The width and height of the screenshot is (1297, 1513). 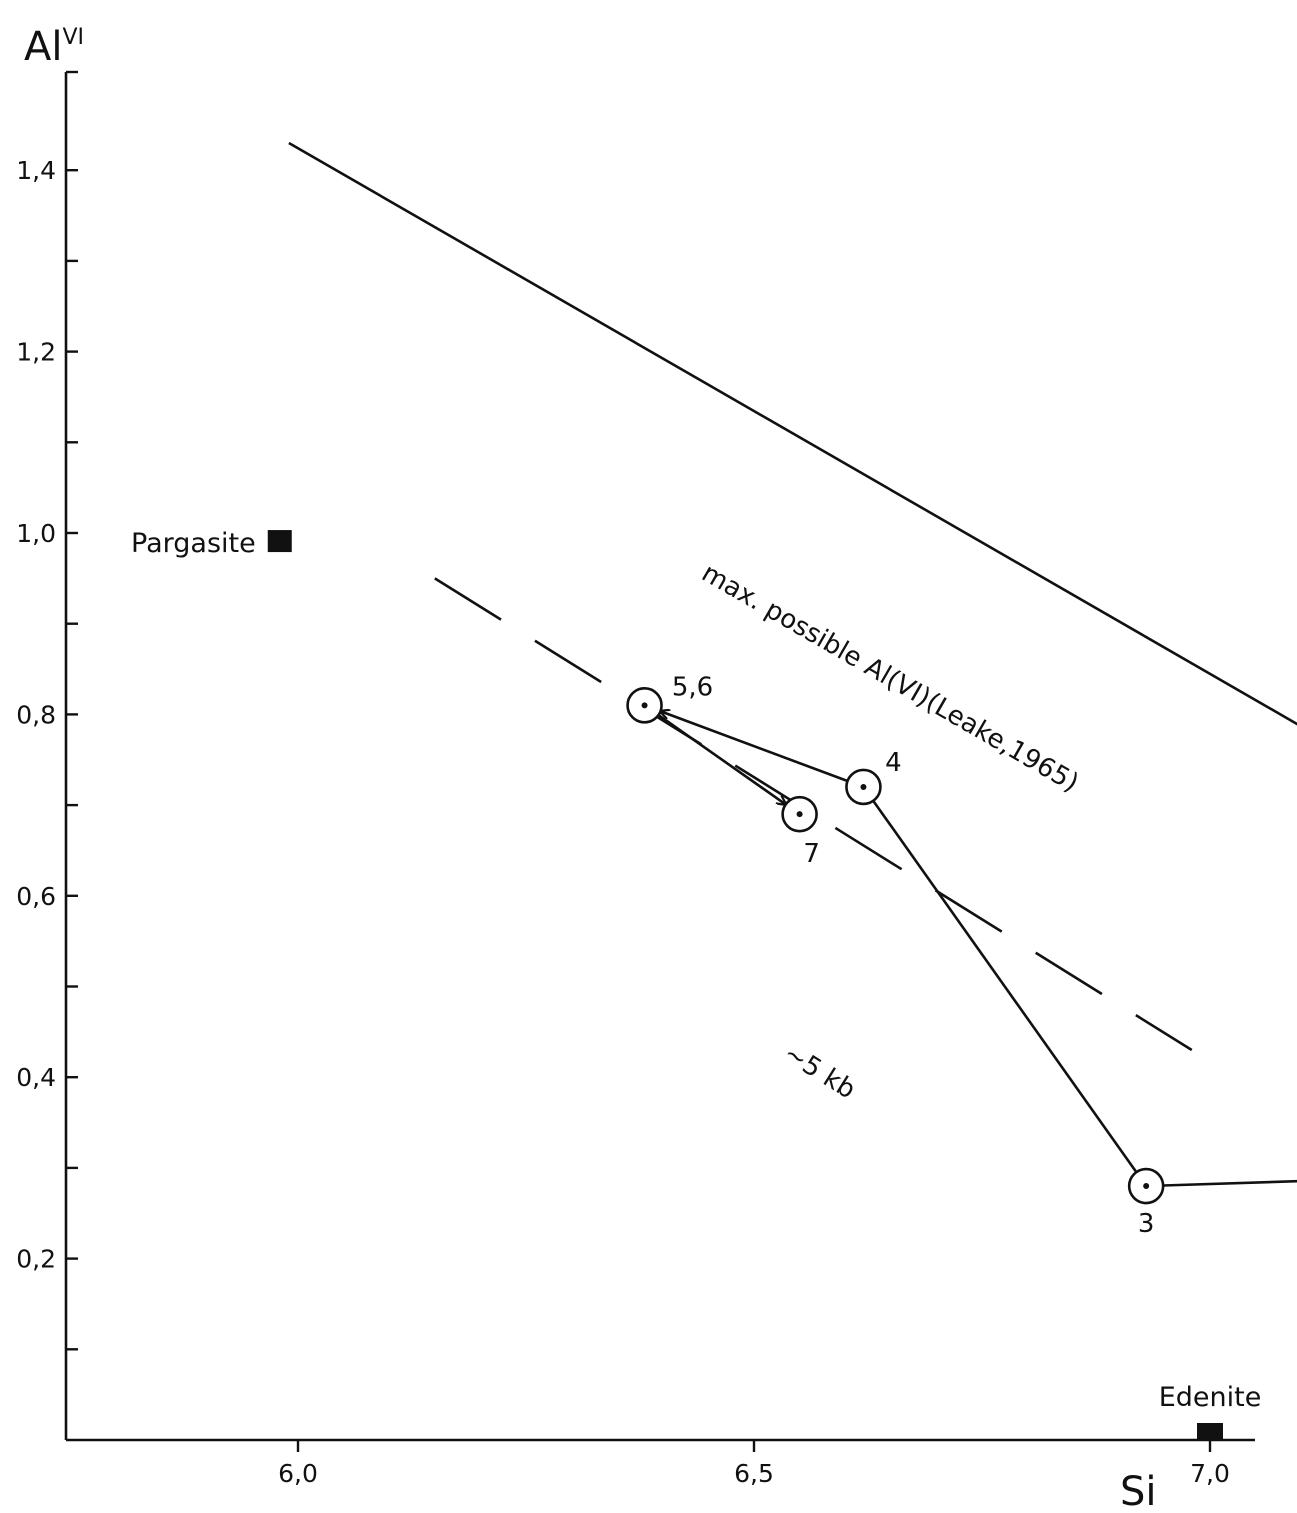 I want to click on y-tick-label: 0,6, so click(x=36, y=896).